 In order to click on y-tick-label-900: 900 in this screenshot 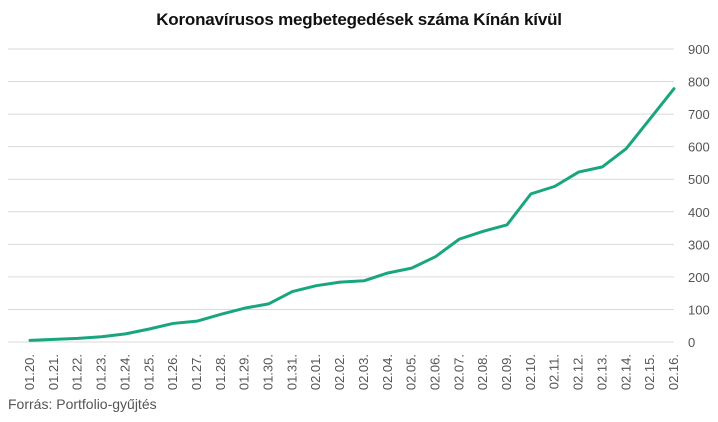, I will do `click(699, 49)`.